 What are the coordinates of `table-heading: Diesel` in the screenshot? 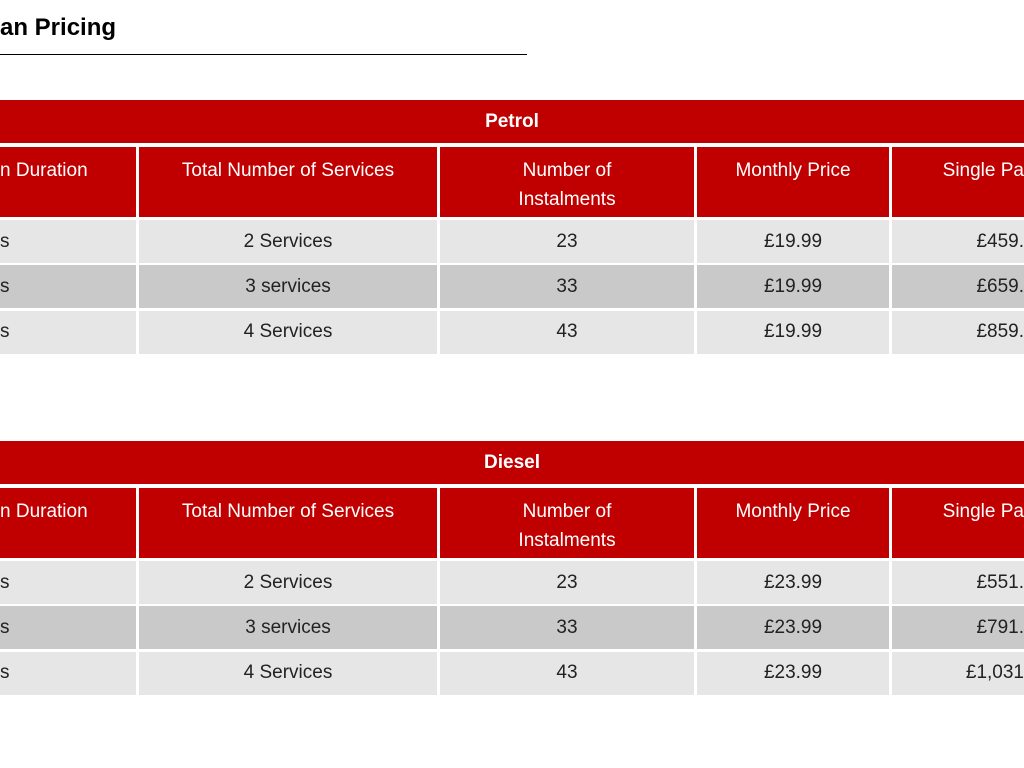 It's located at (512, 462).